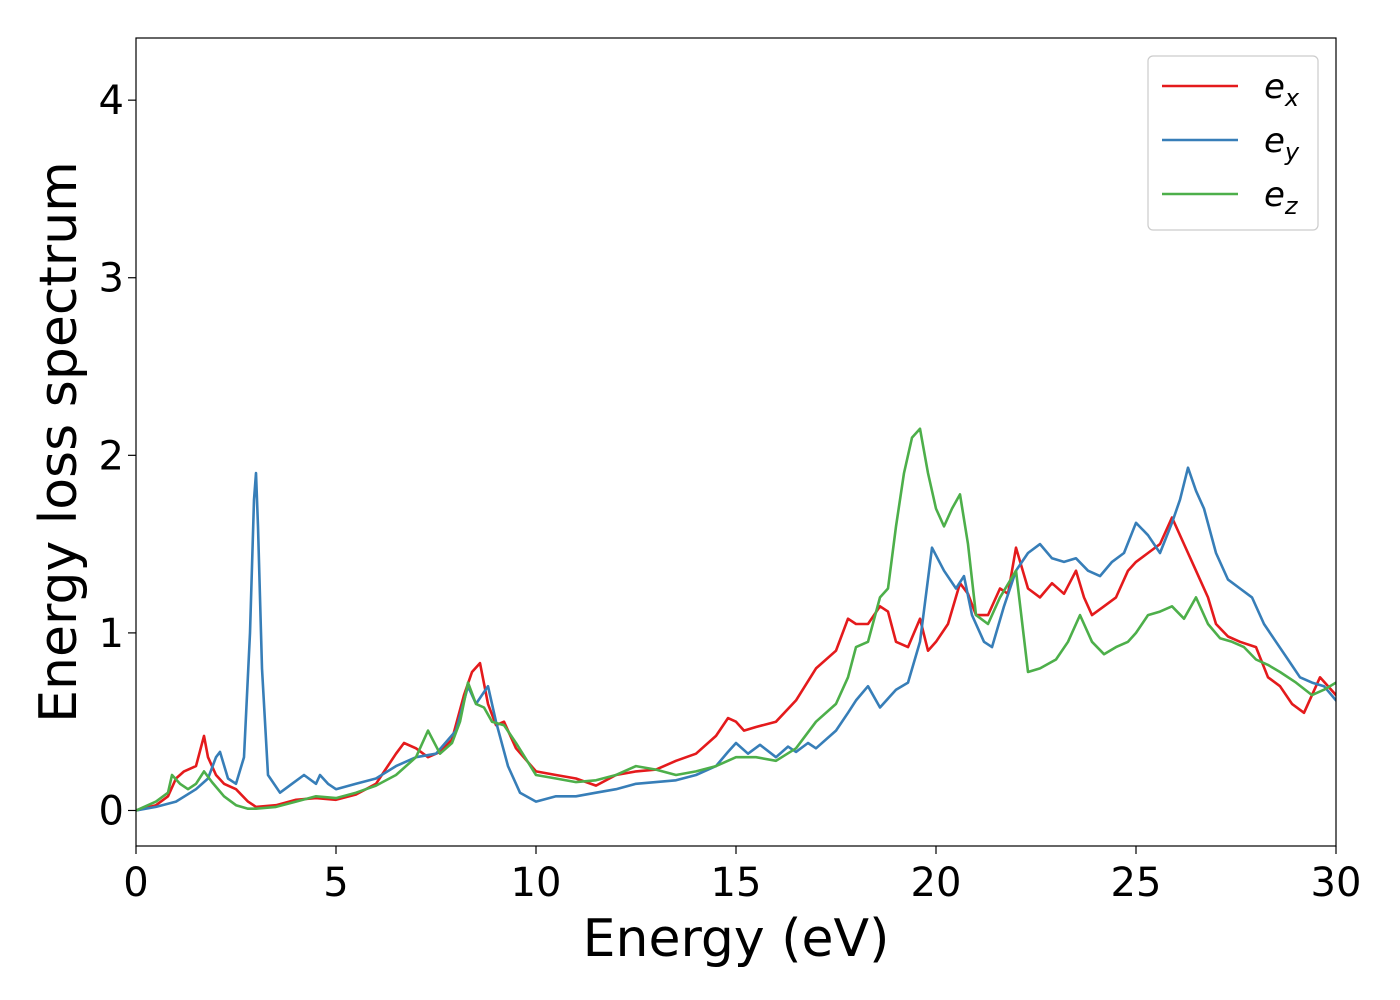  Describe the element at coordinates (536, 883) in the screenshot. I see `x-tick-label: 10` at that location.